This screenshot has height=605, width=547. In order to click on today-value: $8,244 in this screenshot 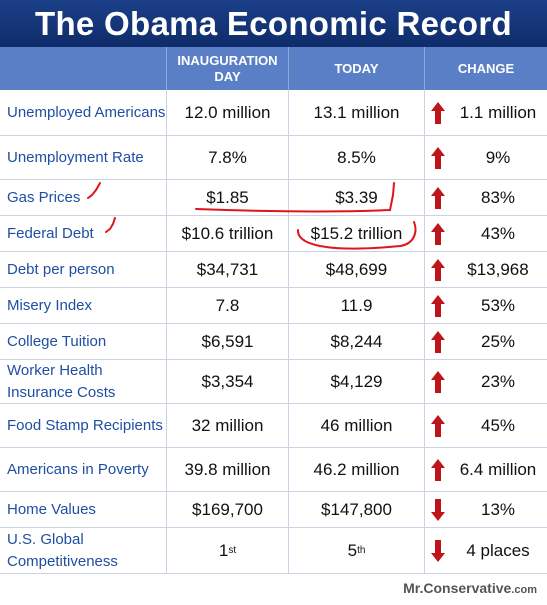, I will do `click(356, 341)`.